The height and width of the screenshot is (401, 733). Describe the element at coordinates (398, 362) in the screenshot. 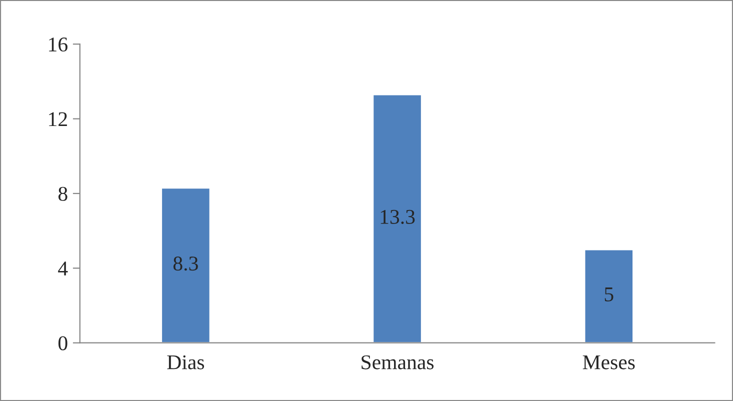

I see `x-tick-label: Semanas` at that location.